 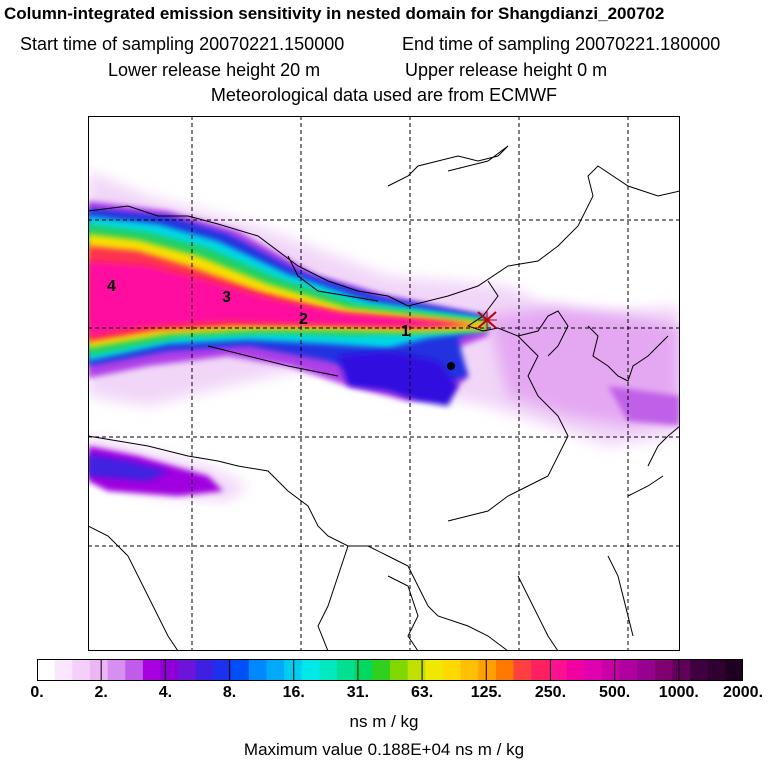 I want to click on colorbar-tick-label: 1000., so click(x=678, y=692).